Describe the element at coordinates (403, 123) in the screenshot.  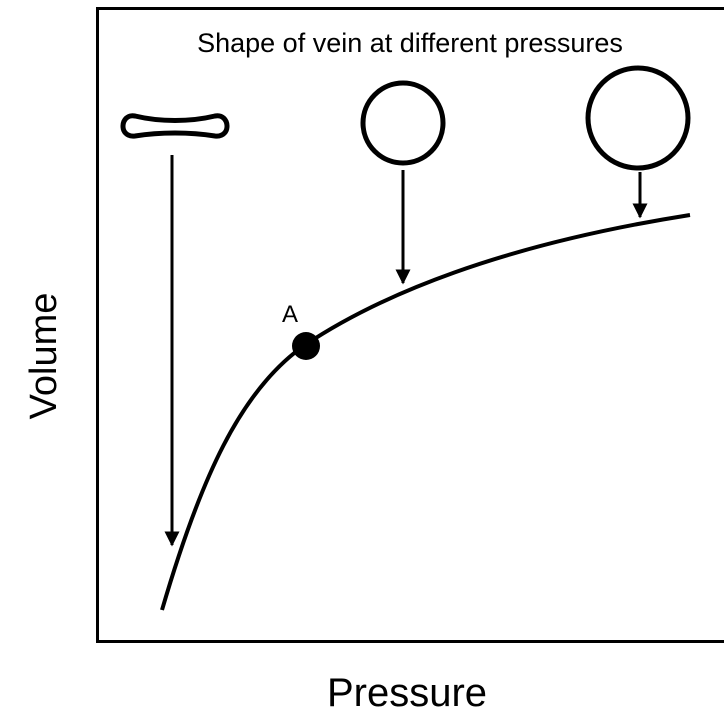
I see `round-vein-shape` at that location.